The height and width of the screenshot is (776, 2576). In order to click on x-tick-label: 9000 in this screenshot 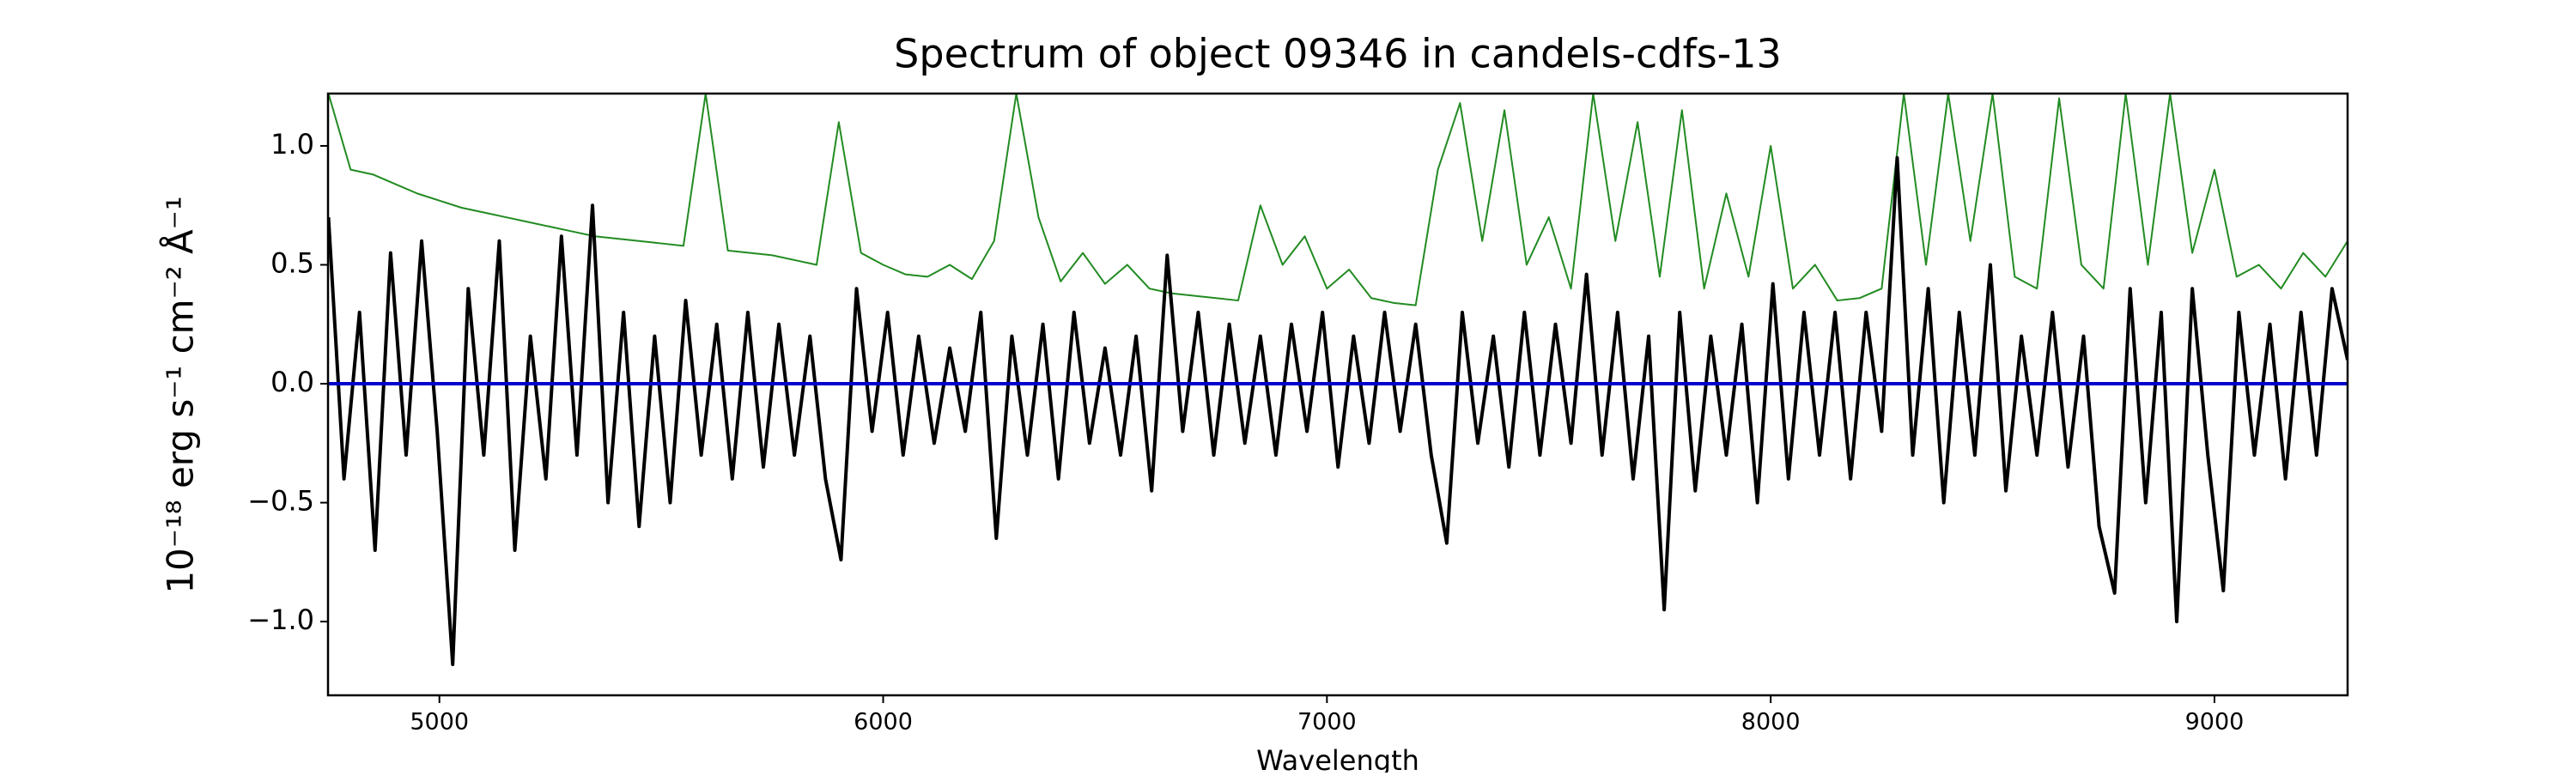, I will do `click(2215, 722)`.